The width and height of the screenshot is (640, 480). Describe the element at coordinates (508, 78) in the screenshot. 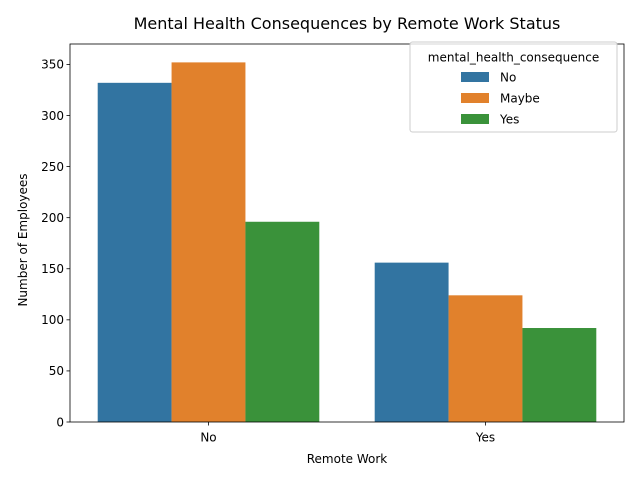

I see `legend-label-no: No` at that location.